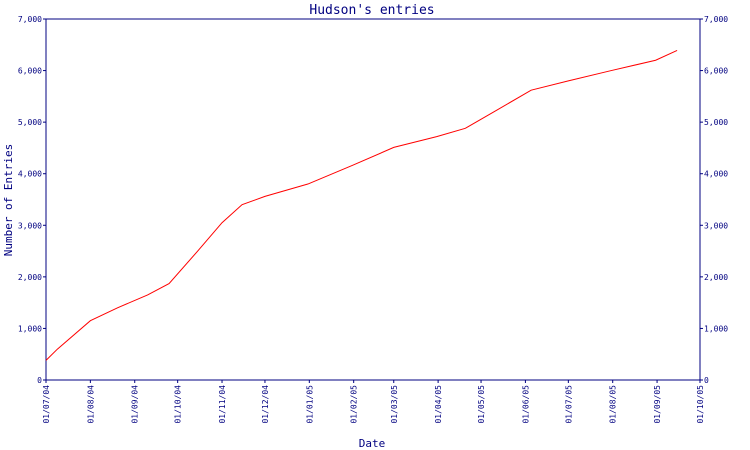 This screenshot has height=450, width=750. Describe the element at coordinates (716, 122) in the screenshot. I see `right-y-tick-label: 5,000` at that location.